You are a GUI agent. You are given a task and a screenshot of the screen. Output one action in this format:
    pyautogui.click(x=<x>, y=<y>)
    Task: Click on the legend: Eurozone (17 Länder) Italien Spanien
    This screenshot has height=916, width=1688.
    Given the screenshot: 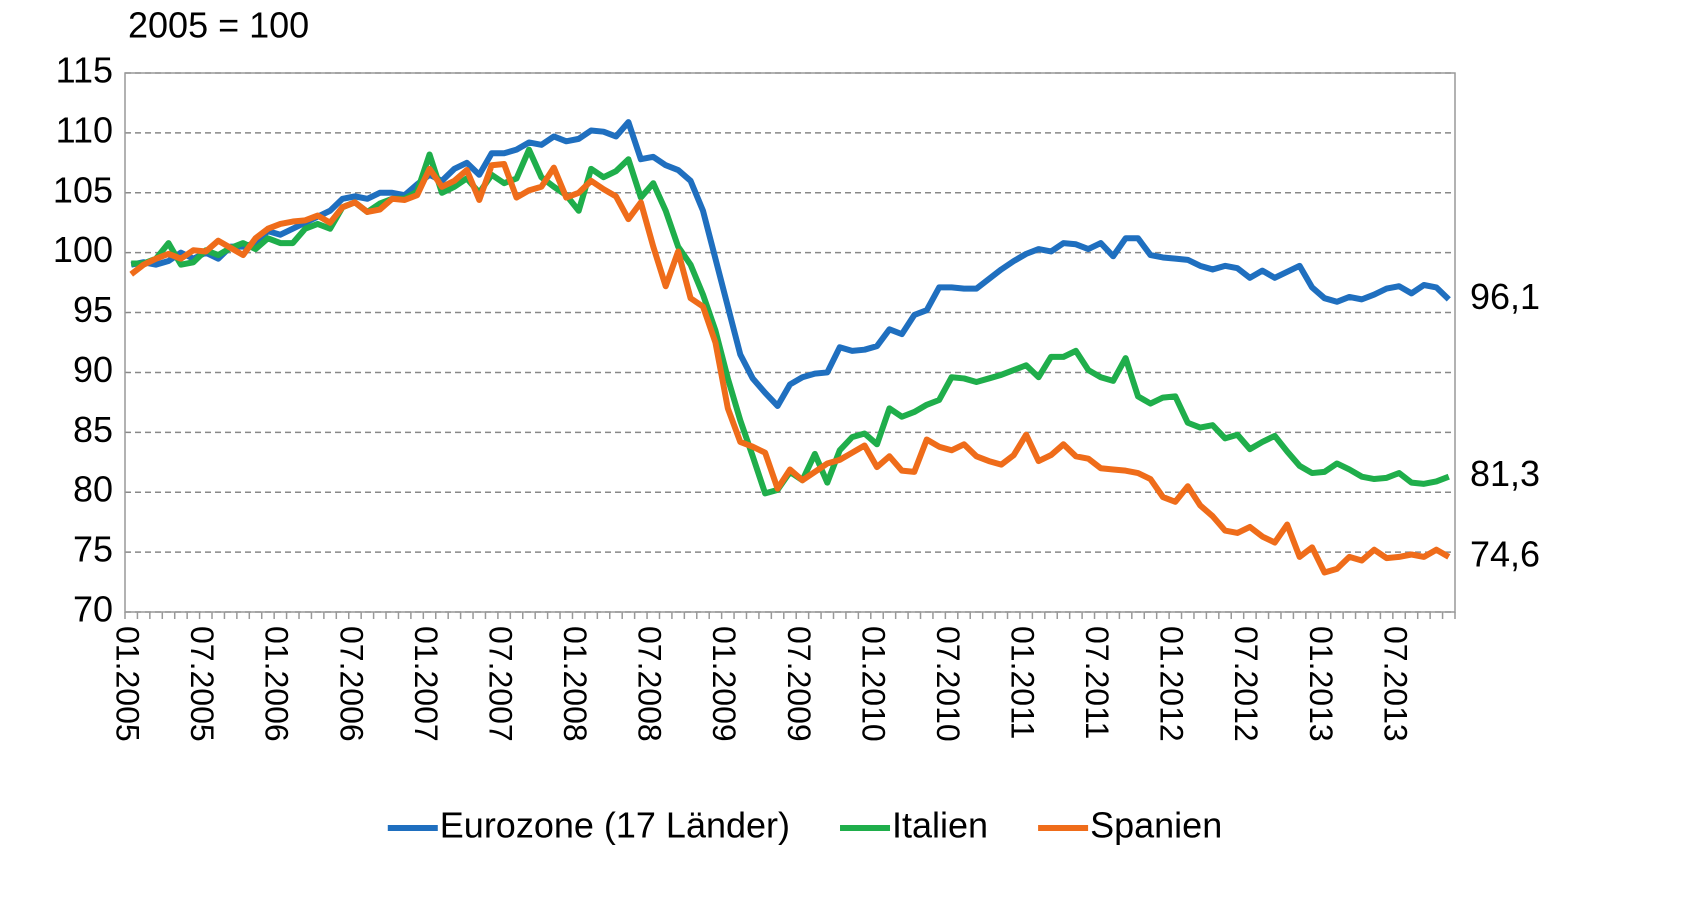 What is the action you would take?
    pyautogui.click(x=804, y=825)
    